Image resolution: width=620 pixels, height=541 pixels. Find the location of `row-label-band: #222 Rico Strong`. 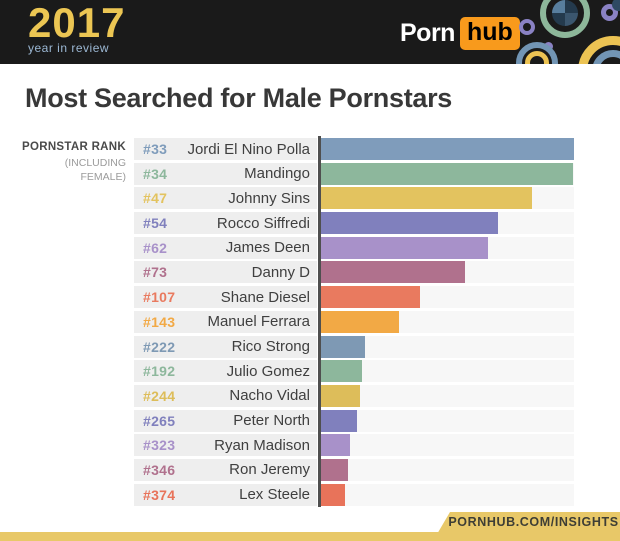

row-label-band: #222 Rico Strong is located at coordinates (225, 346).